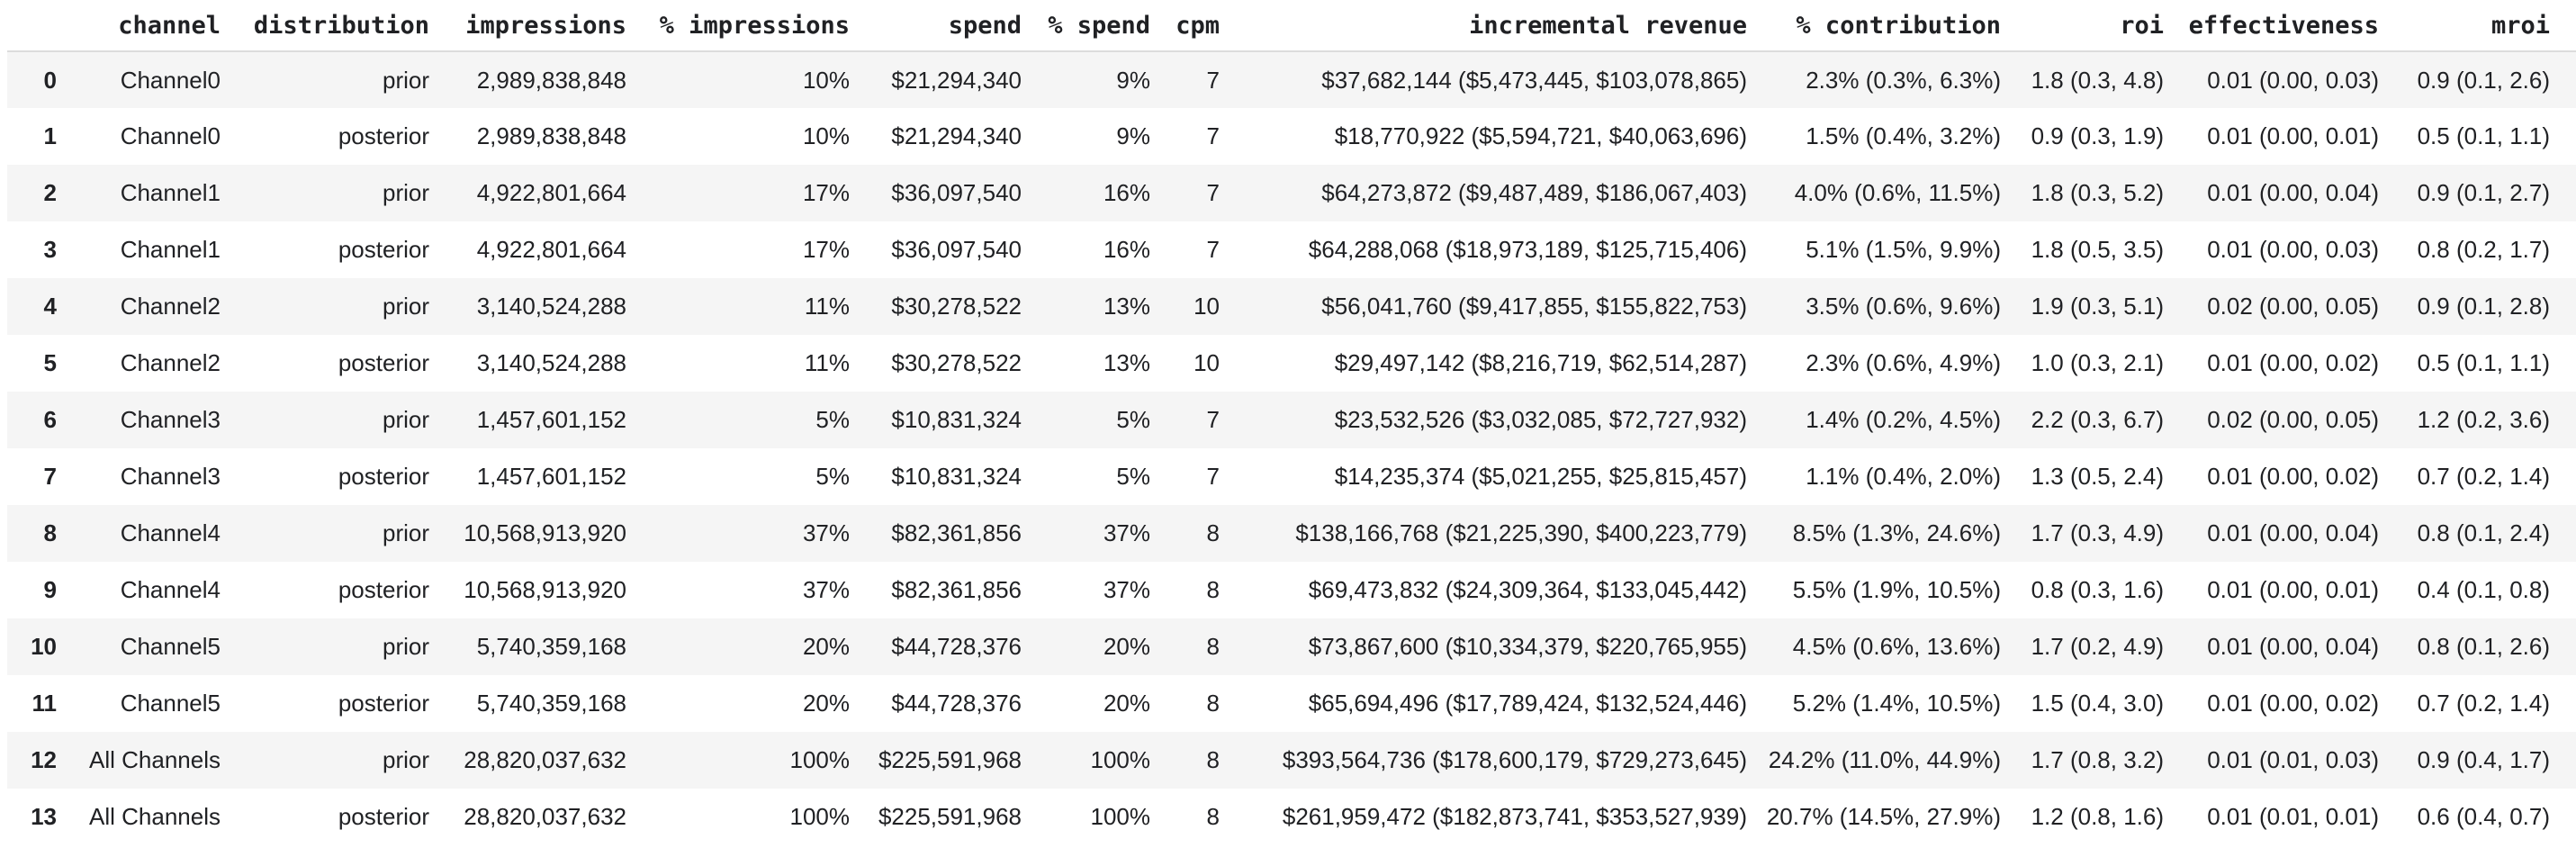 This screenshot has height=848, width=2576. I want to click on row-index: 10, so click(44, 647).